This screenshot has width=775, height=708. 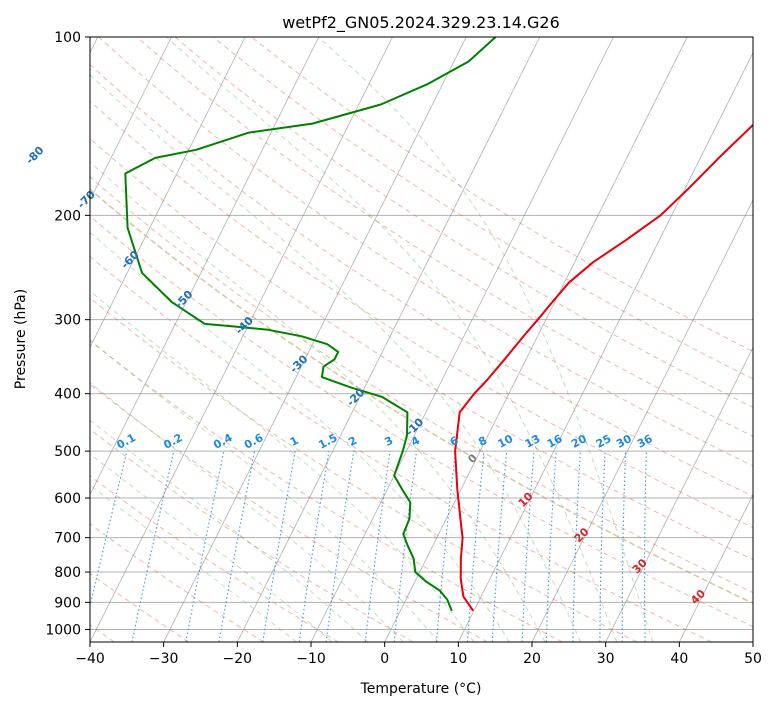 What do you see at coordinates (63, 630) in the screenshot?
I see `y-tick-label: 1000` at bounding box center [63, 630].